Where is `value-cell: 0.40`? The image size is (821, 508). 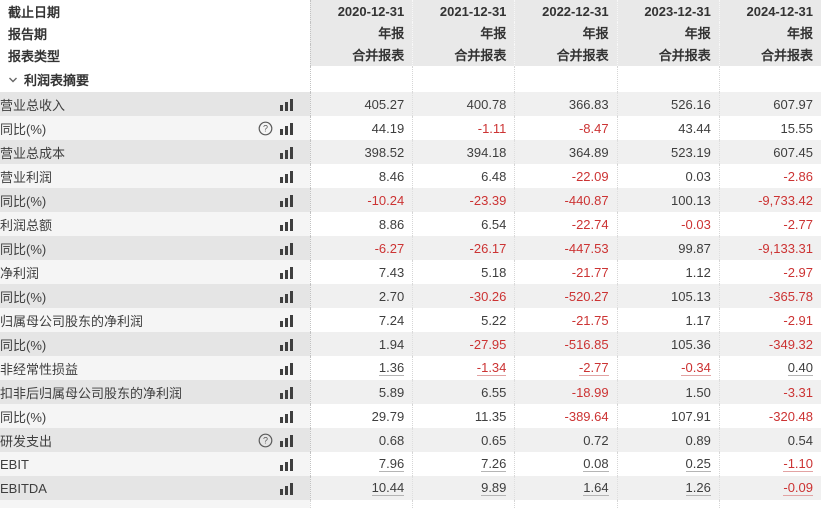 value-cell: 0.40 is located at coordinates (769, 368).